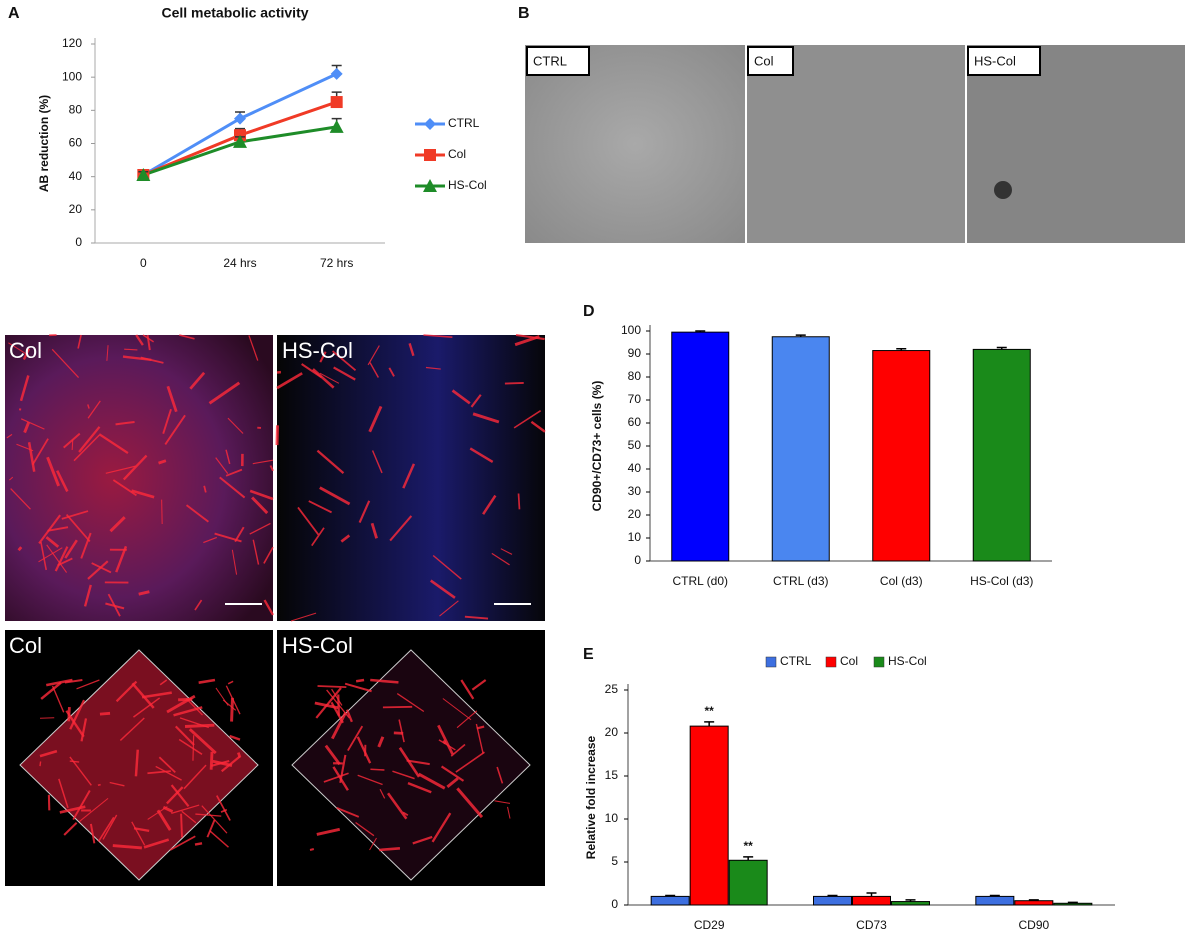 The width and height of the screenshot is (1192, 936). What do you see at coordinates (635, 491) in the screenshot?
I see `y-tick-label: 30` at bounding box center [635, 491].